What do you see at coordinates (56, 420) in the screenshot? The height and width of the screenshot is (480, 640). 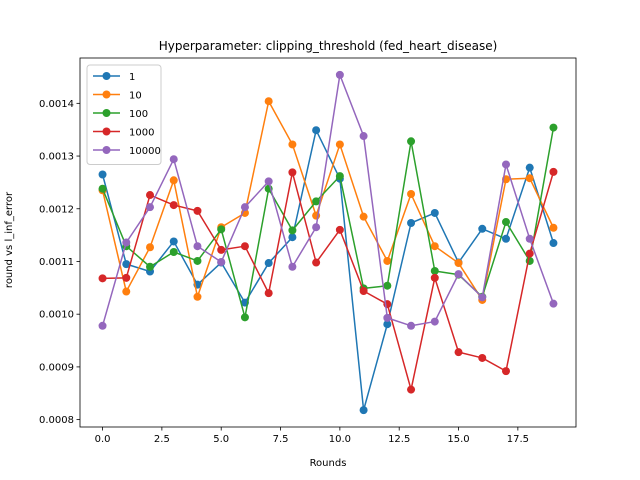 I see `y-tick-label: 0.0008` at bounding box center [56, 420].